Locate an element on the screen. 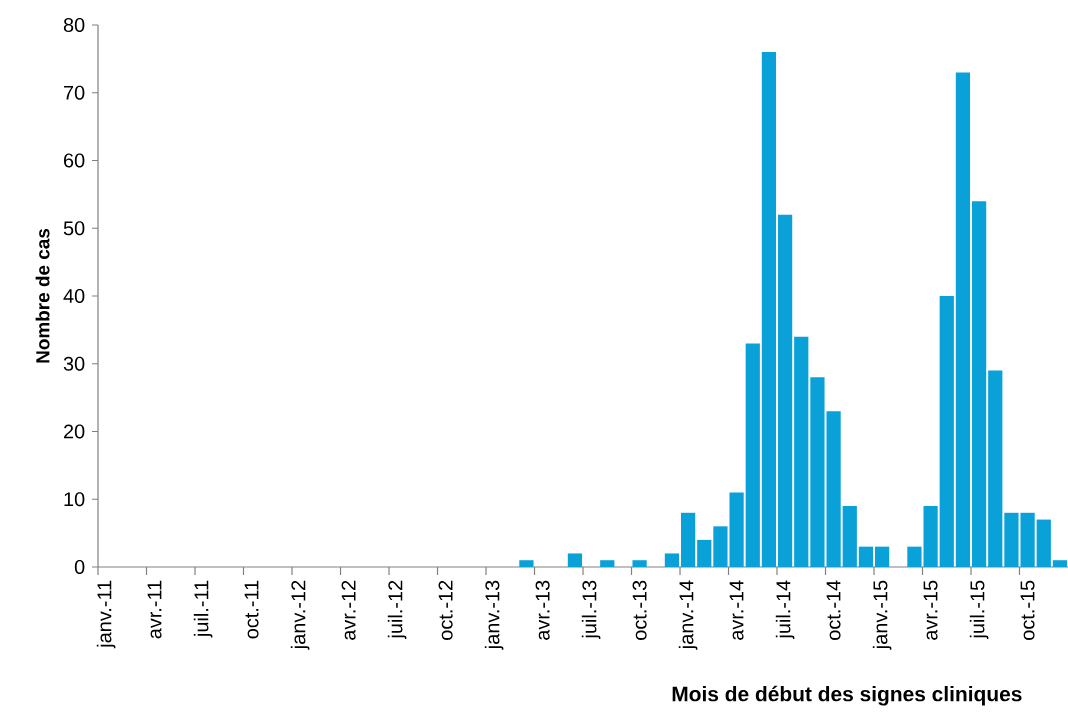 The width and height of the screenshot is (1068, 713). x-tick-label: janv.-13 is located at coordinates (494, 615).